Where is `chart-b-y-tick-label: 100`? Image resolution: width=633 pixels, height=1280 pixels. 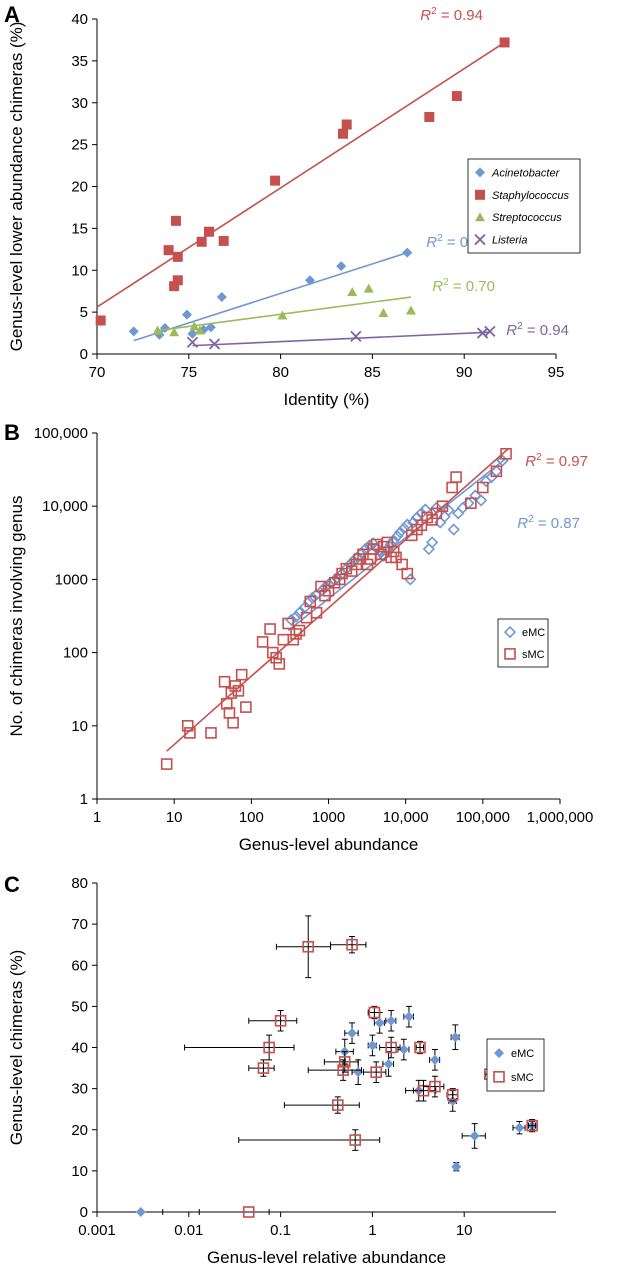
chart-b-y-tick-label: 100 is located at coordinates (75, 653).